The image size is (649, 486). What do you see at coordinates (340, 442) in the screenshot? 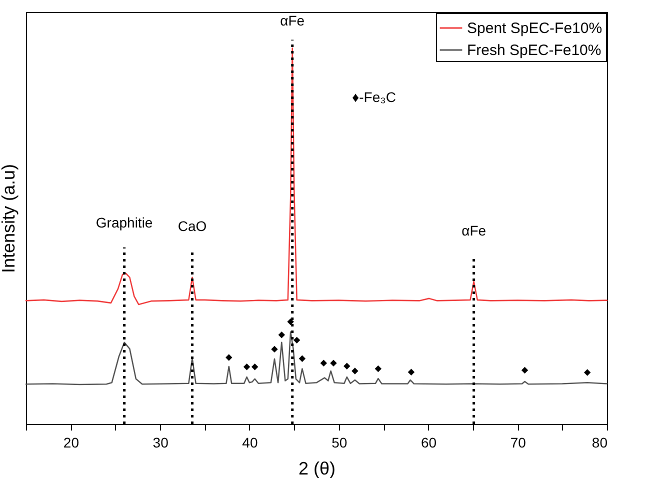
I see `x-tick-label: 50` at bounding box center [340, 442].